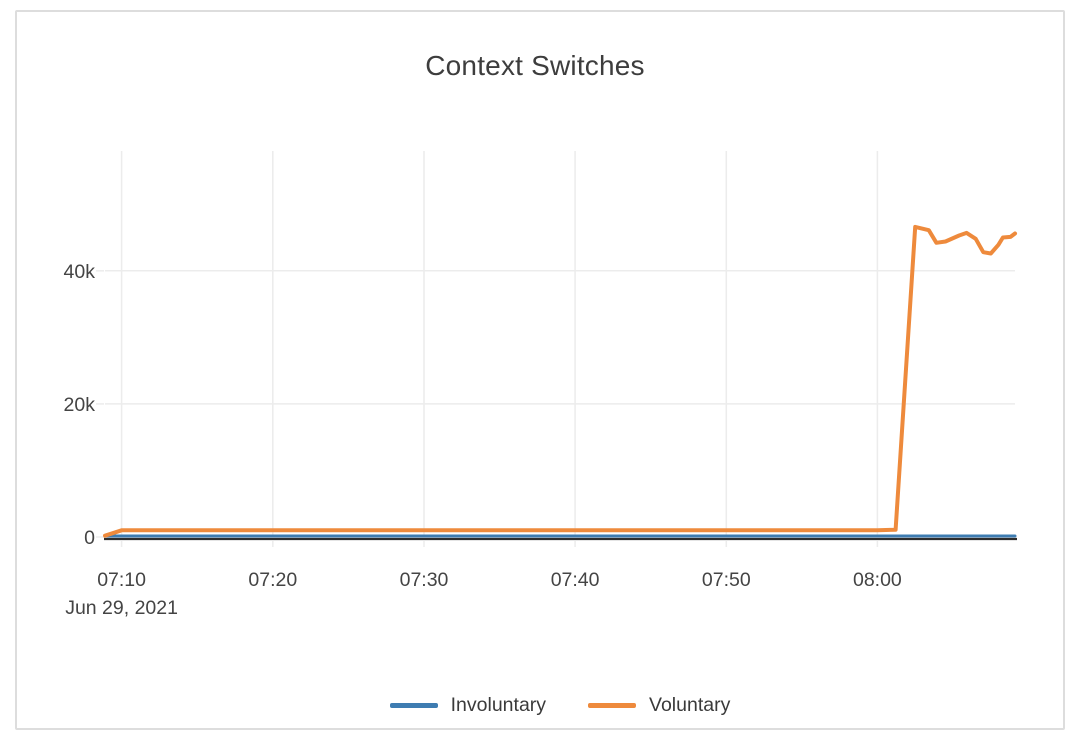 The image size is (1070, 740). Describe the element at coordinates (121, 608) in the screenshot. I see `x-axis-date-label: Jun 29, 2021` at that location.